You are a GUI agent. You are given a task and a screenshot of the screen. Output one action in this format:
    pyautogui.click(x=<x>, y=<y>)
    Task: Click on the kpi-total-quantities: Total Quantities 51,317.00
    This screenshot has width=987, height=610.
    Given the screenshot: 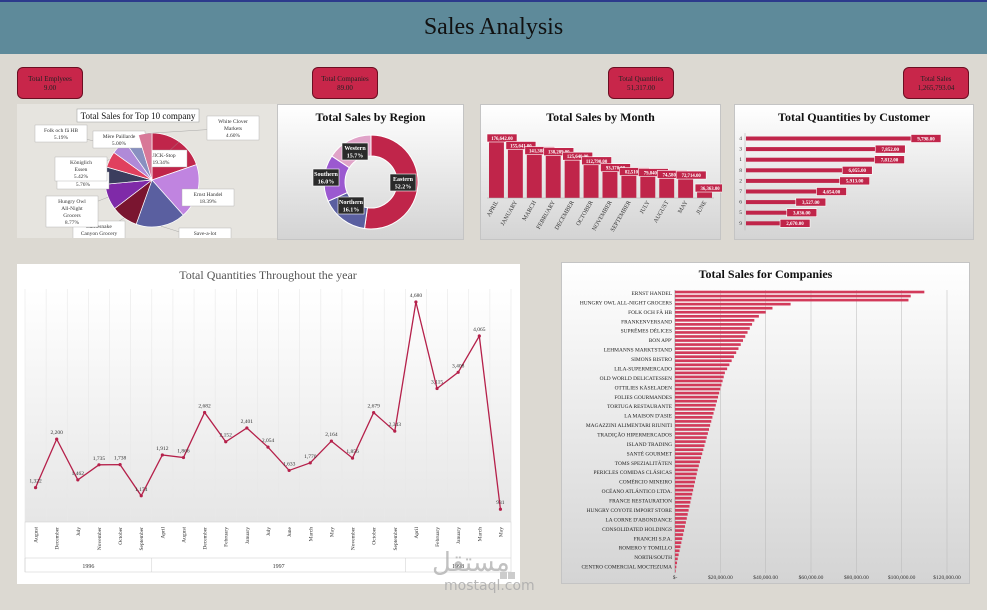 What is the action you would take?
    pyautogui.click(x=641, y=83)
    